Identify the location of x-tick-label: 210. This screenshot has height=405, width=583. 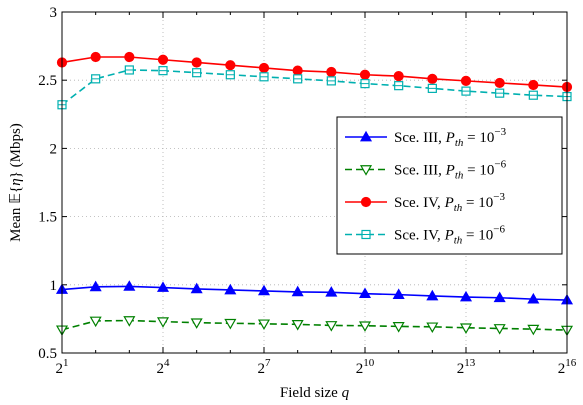
(365, 367).